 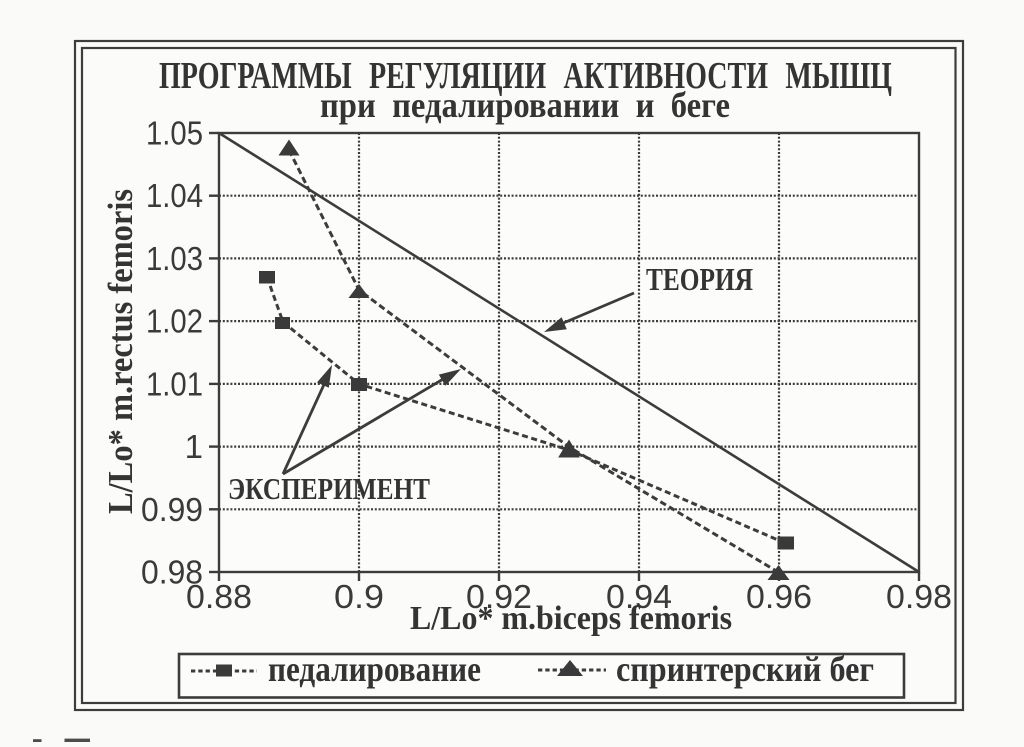 I want to click on svg-text: спринтерский бег, so click(x=745, y=669).